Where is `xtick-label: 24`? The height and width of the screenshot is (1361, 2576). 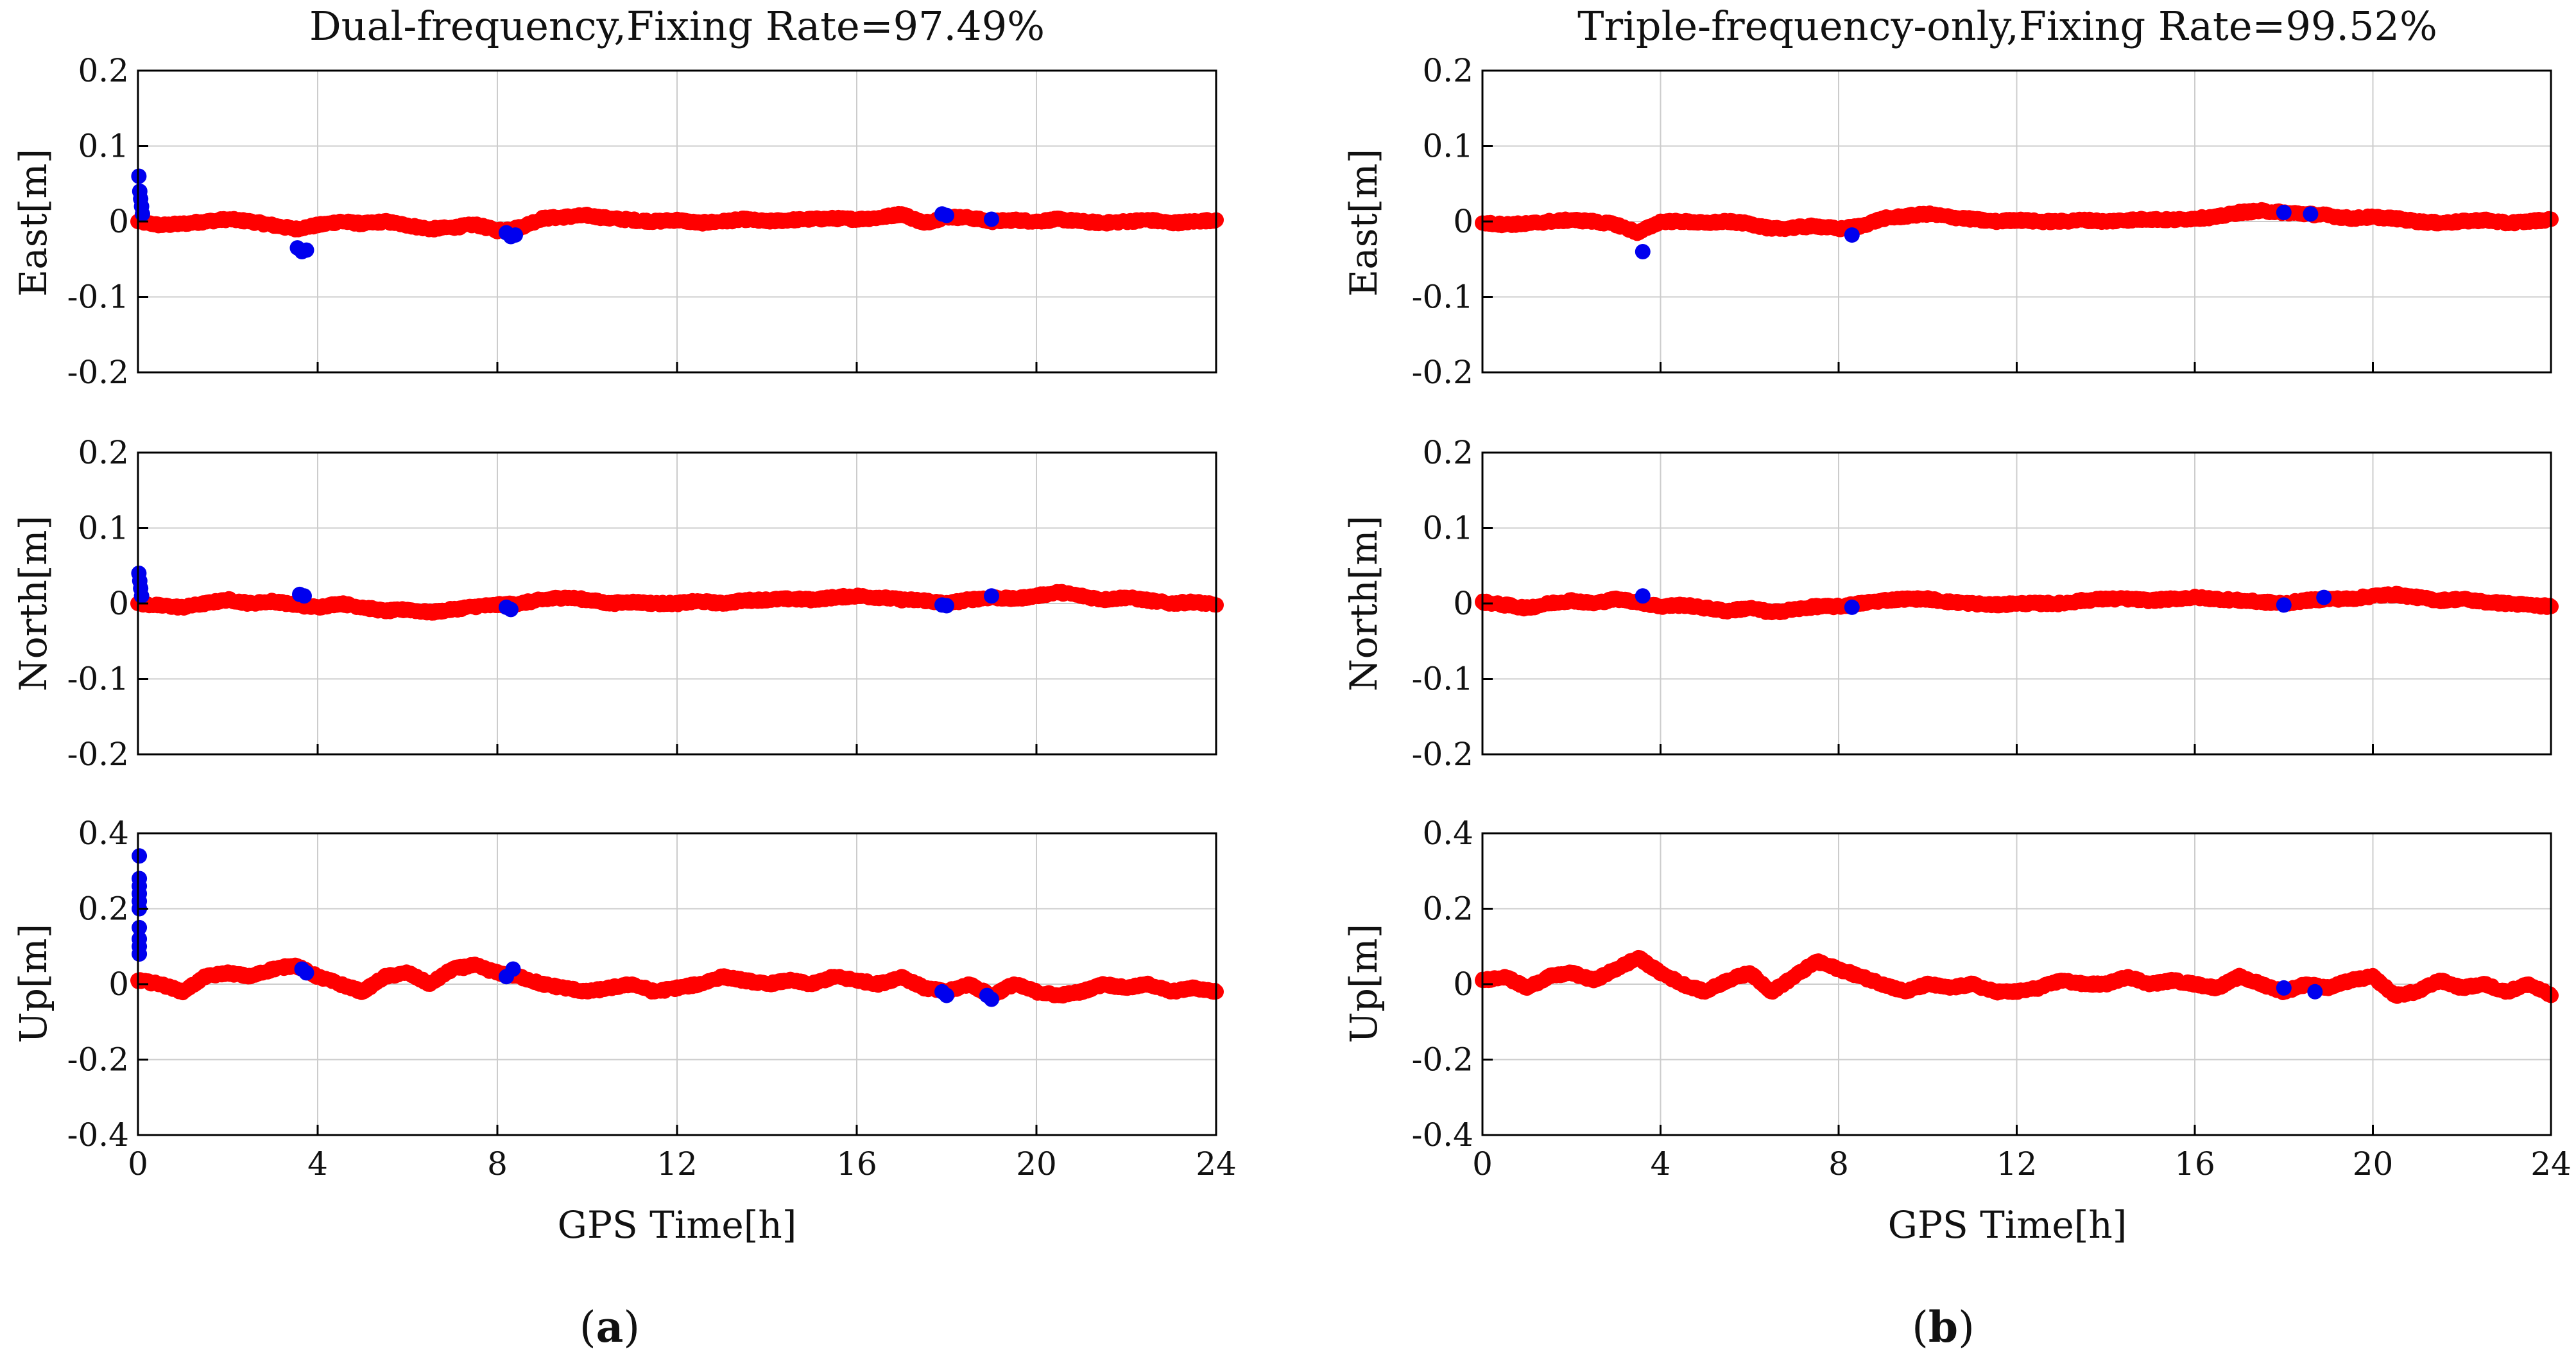 xtick-label: 24 is located at coordinates (1216, 1164).